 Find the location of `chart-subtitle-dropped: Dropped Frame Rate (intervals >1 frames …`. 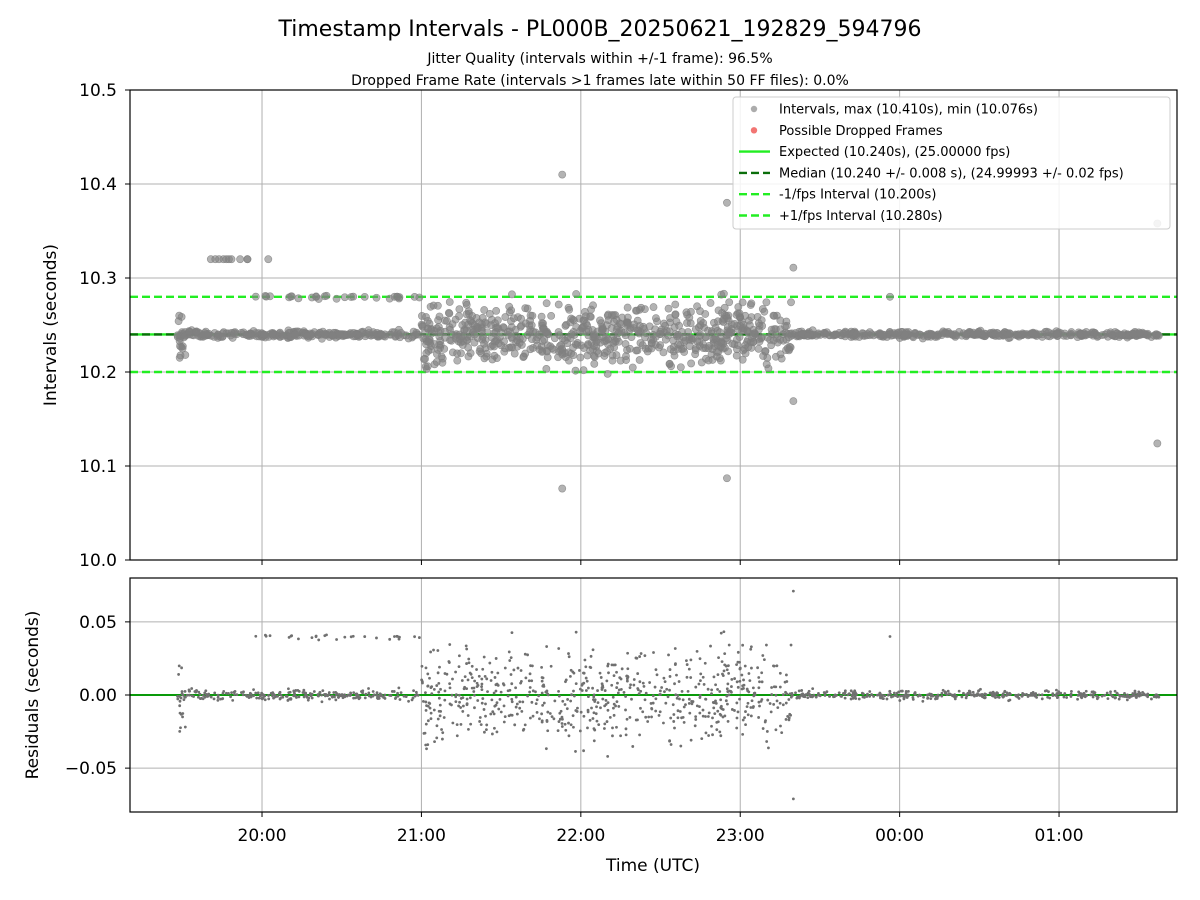

chart-subtitle-dropped: Dropped Frame Rate (intervals >1 frames … is located at coordinates (600, 81).